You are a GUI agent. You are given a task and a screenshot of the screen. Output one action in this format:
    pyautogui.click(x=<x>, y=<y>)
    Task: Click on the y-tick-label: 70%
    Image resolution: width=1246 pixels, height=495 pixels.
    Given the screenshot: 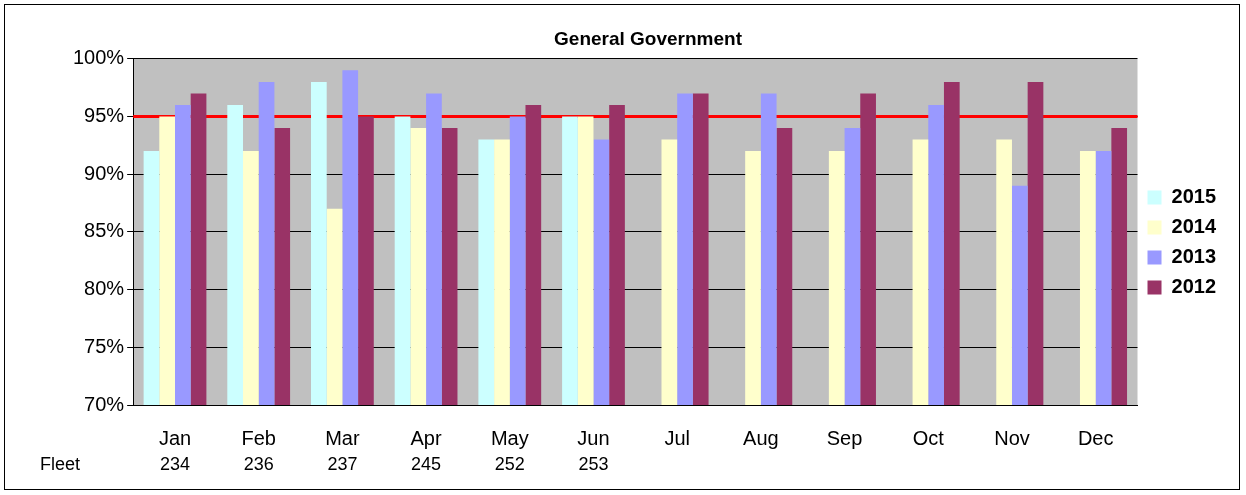 What is the action you would take?
    pyautogui.click(x=104, y=403)
    